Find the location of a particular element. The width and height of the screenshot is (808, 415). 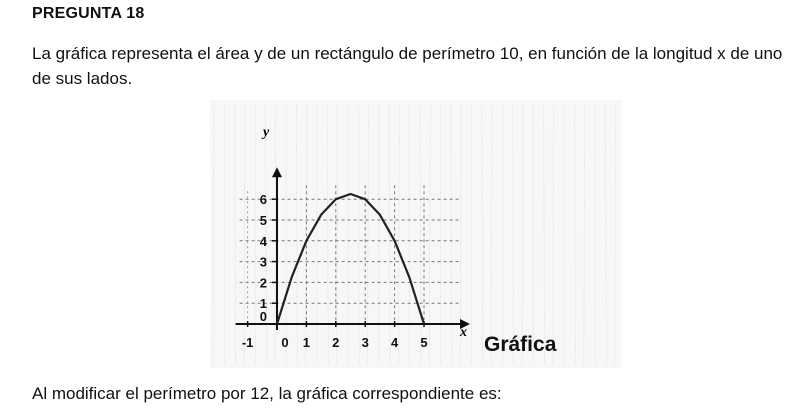

chart-series is located at coordinates (350, 258).